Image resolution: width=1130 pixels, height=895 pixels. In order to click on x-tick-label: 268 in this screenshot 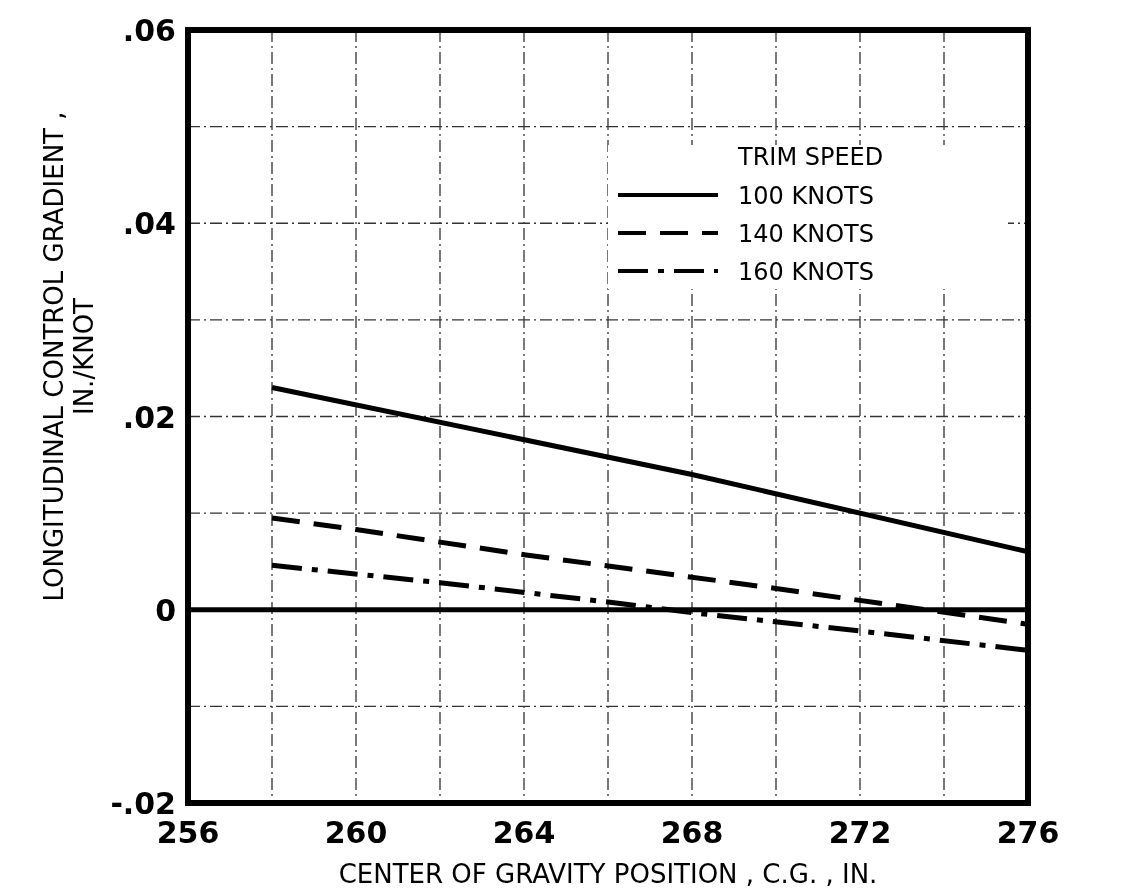, I will do `click(692, 832)`.